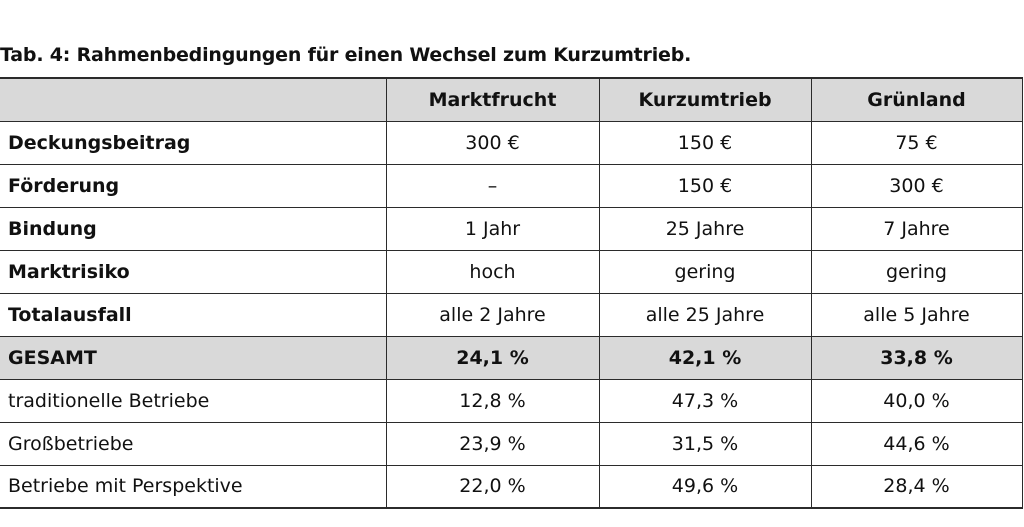 This screenshot has height=527, width=1024. I want to click on cell-gruenland: 33,8 %, so click(916, 357).